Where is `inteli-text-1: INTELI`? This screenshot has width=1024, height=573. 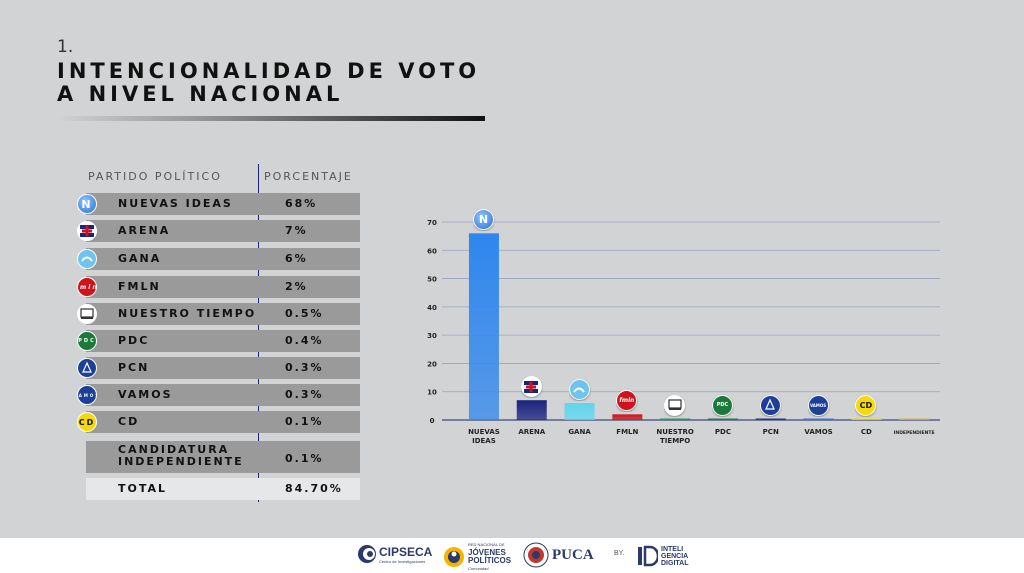 inteli-text-1: INTELI is located at coordinates (672, 549).